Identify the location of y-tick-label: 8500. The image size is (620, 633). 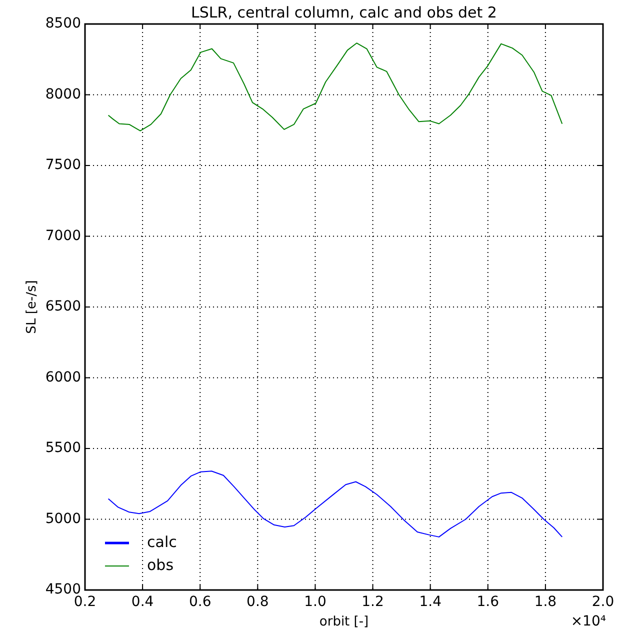
(63, 24).